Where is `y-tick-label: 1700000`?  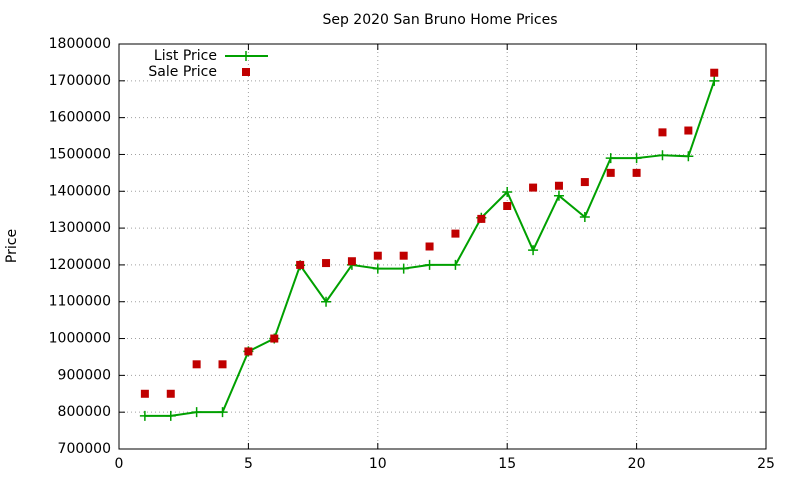
y-tick-label: 1700000 is located at coordinates (80, 81).